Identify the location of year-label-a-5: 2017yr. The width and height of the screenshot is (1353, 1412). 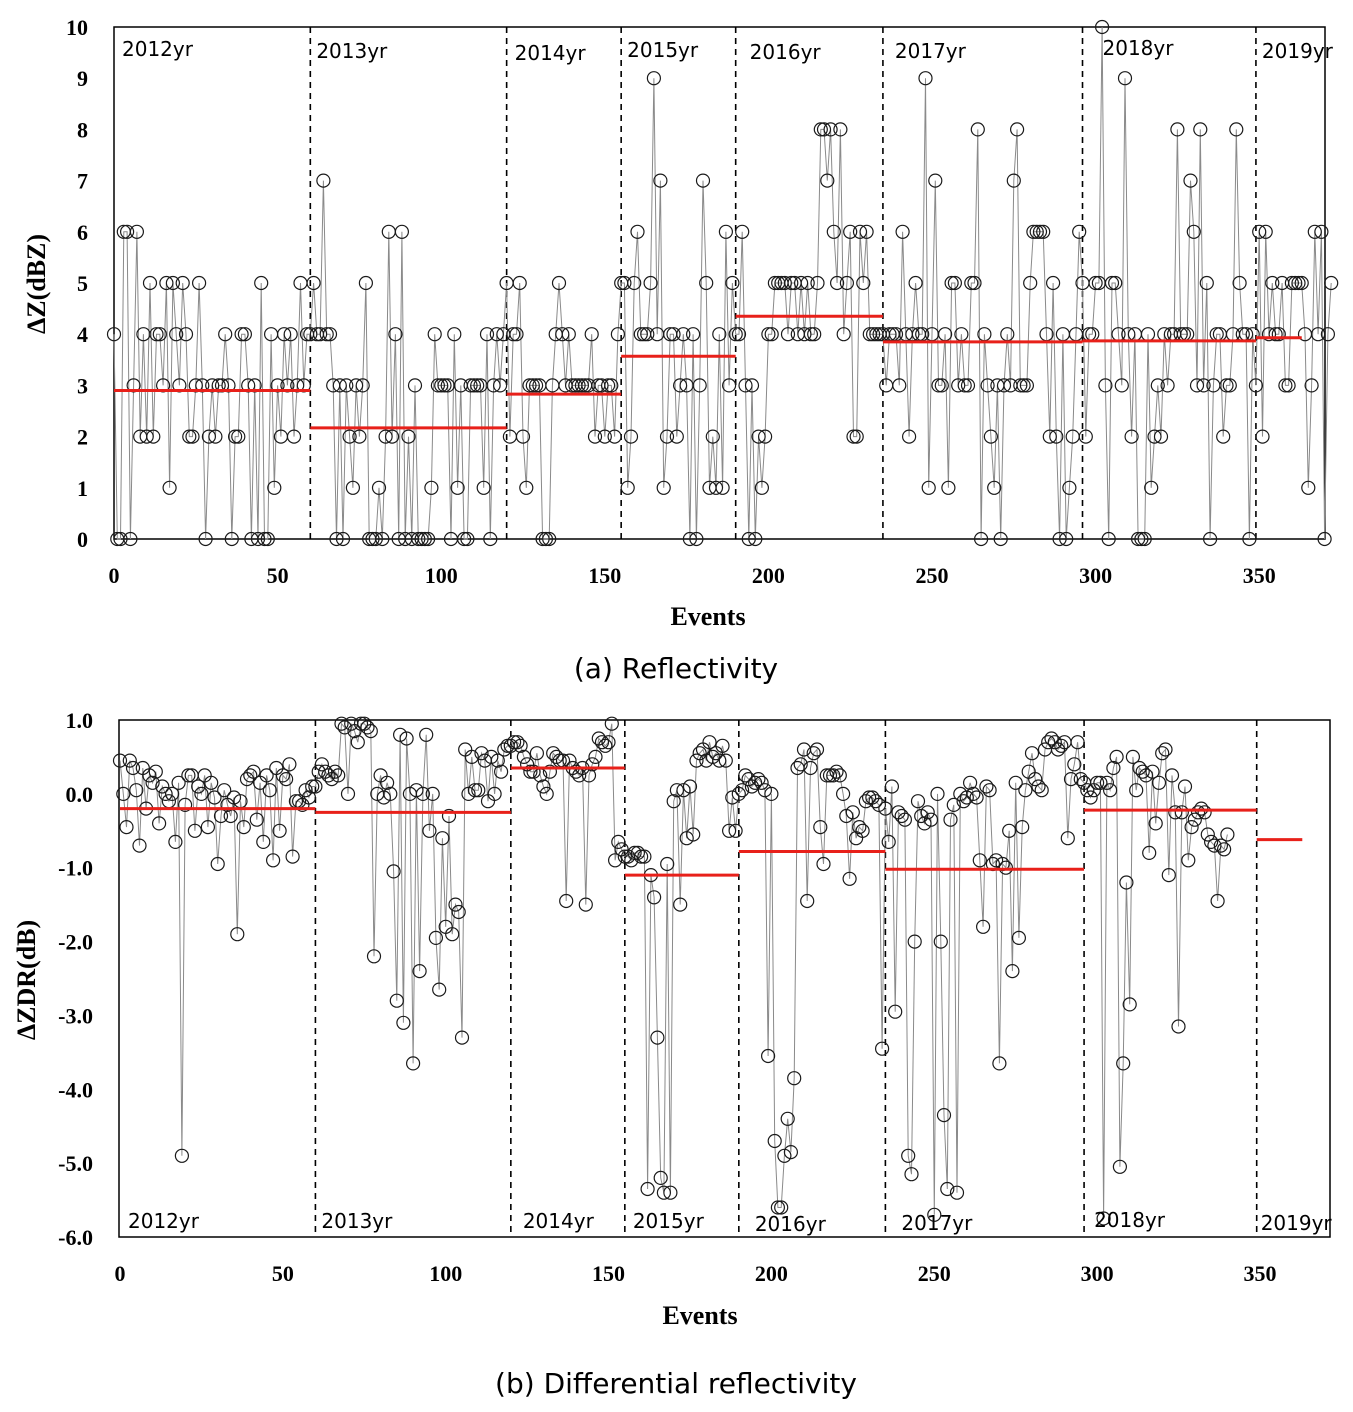
(931, 51).